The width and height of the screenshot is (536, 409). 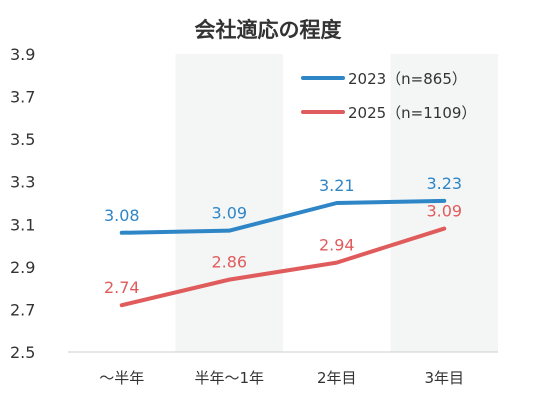 I want to click on y-tick-label: 3.9, so click(x=22, y=54).